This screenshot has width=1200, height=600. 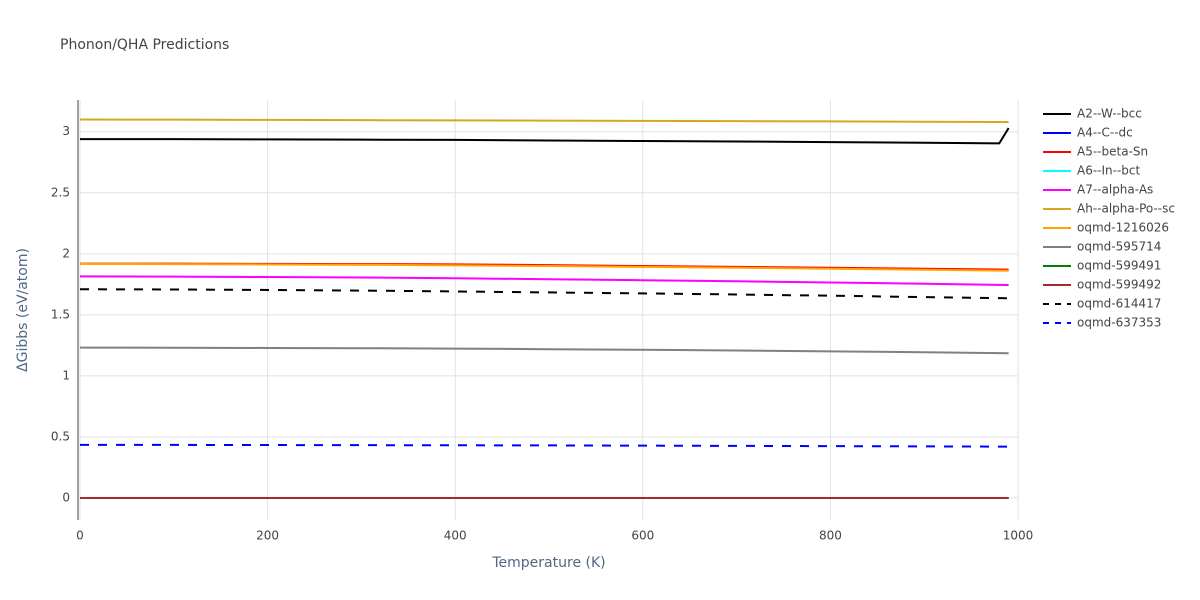 What do you see at coordinates (60, 192) in the screenshot?
I see `y-tick-label: 2.5` at bounding box center [60, 192].